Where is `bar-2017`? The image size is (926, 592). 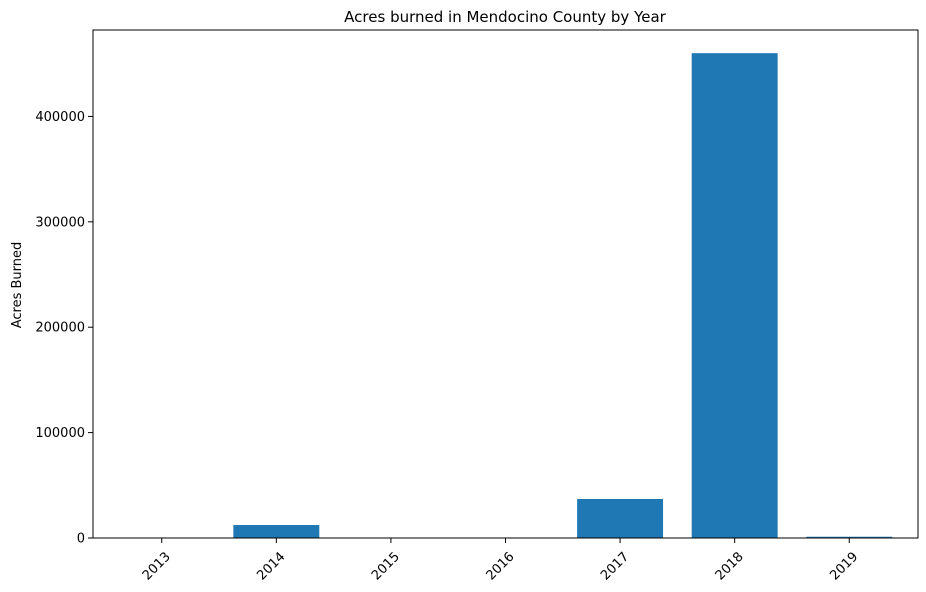 bar-2017 is located at coordinates (620, 518).